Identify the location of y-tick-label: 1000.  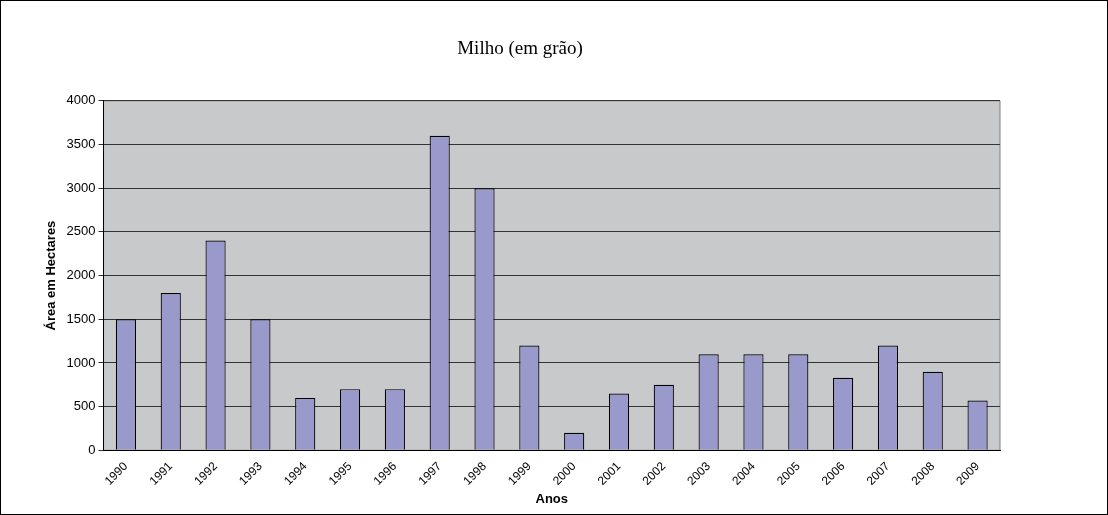
(81, 362).